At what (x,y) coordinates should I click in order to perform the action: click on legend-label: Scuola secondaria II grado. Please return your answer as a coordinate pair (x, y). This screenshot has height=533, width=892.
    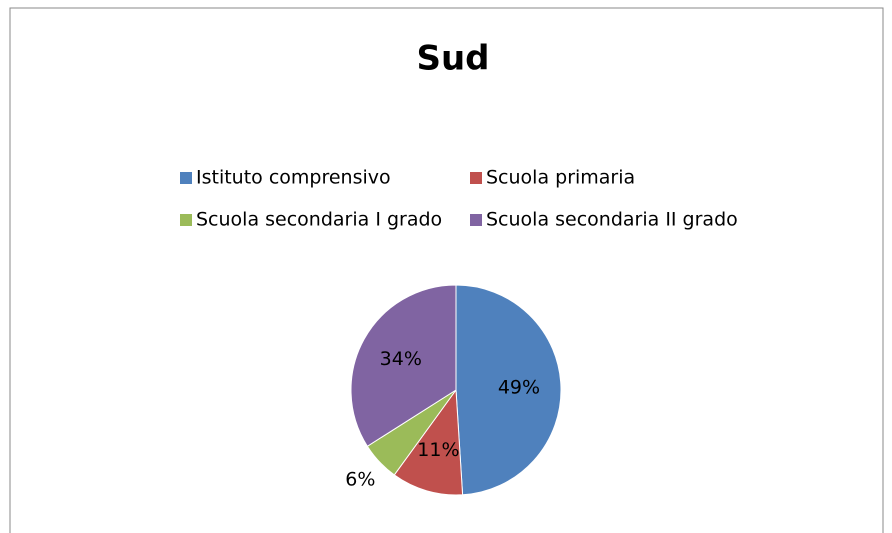
    Looking at the image, I should click on (612, 220).